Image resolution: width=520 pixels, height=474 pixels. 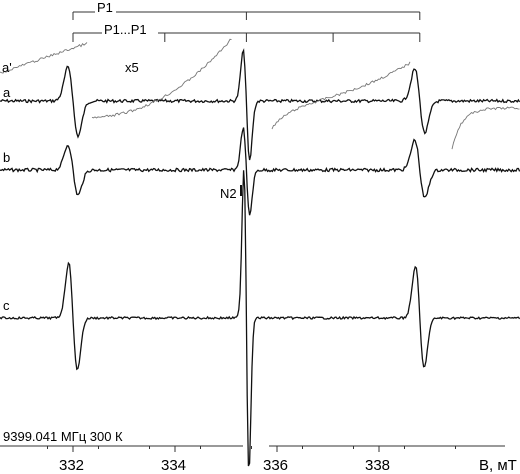 I want to click on series-label-a-prime: a', so click(x=7, y=67).